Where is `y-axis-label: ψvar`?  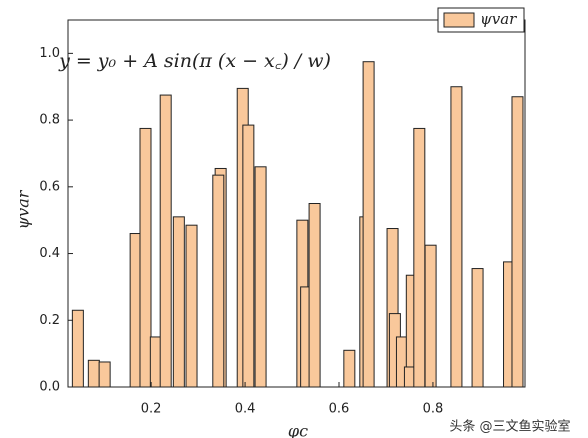 y-axis-label: ψvar is located at coordinates (23, 209).